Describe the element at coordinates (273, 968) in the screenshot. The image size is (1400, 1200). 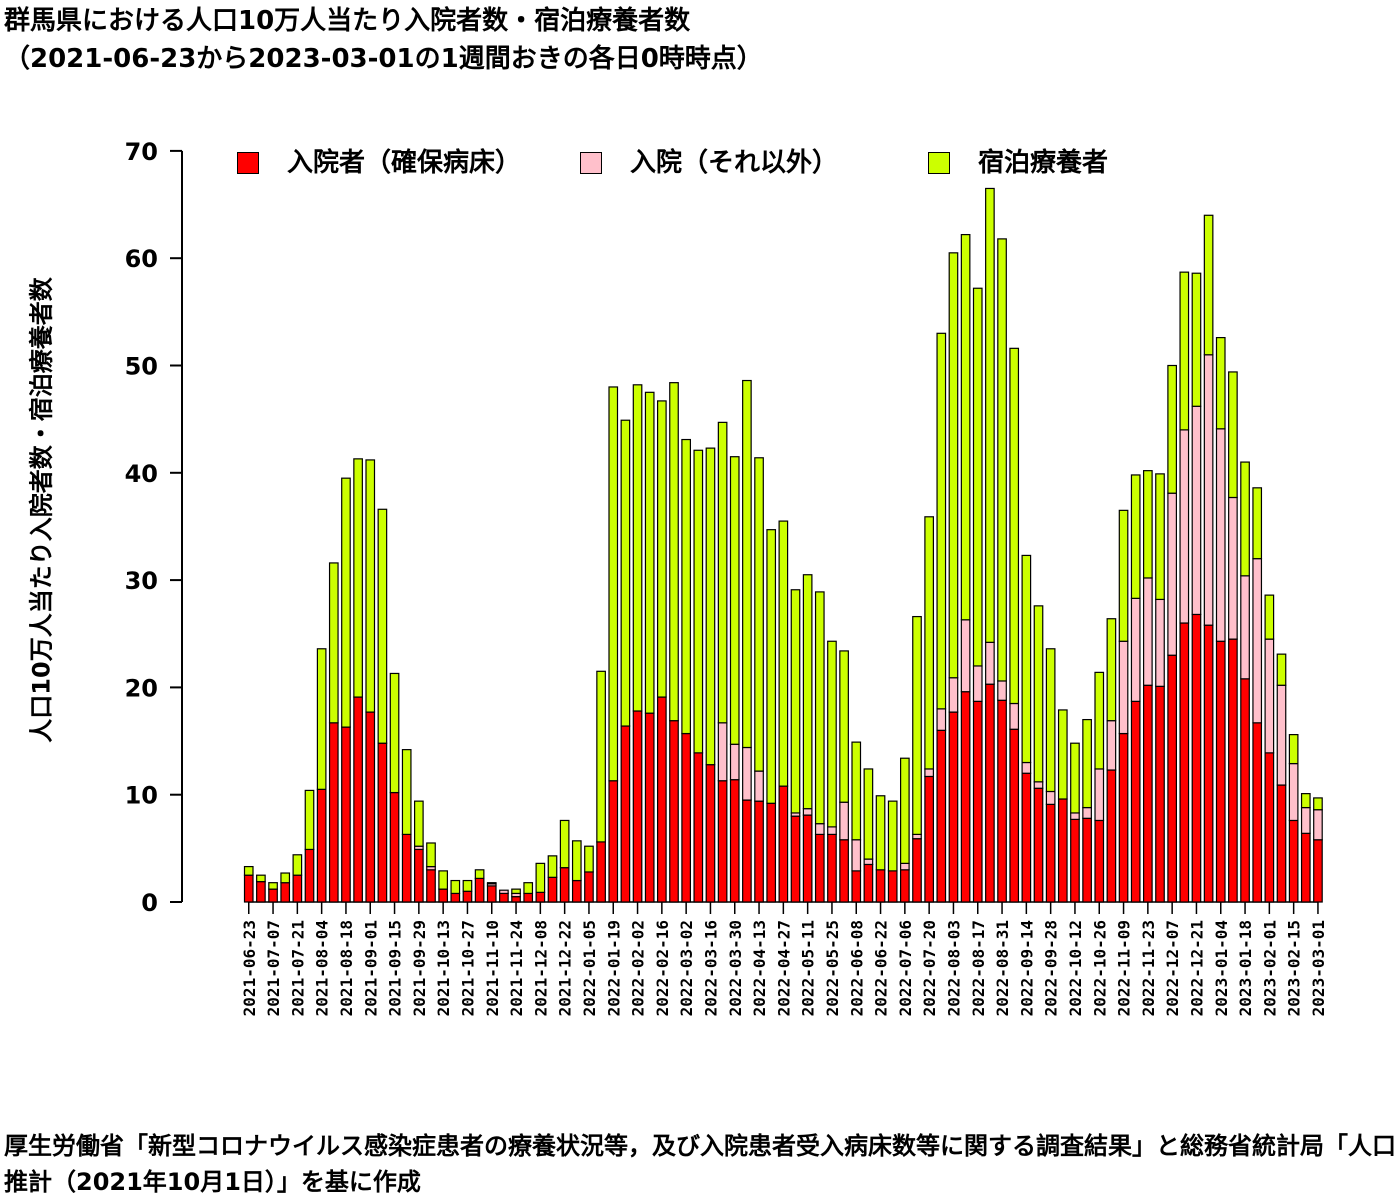
I see `x-tick-label: 2021-07-07` at that location.